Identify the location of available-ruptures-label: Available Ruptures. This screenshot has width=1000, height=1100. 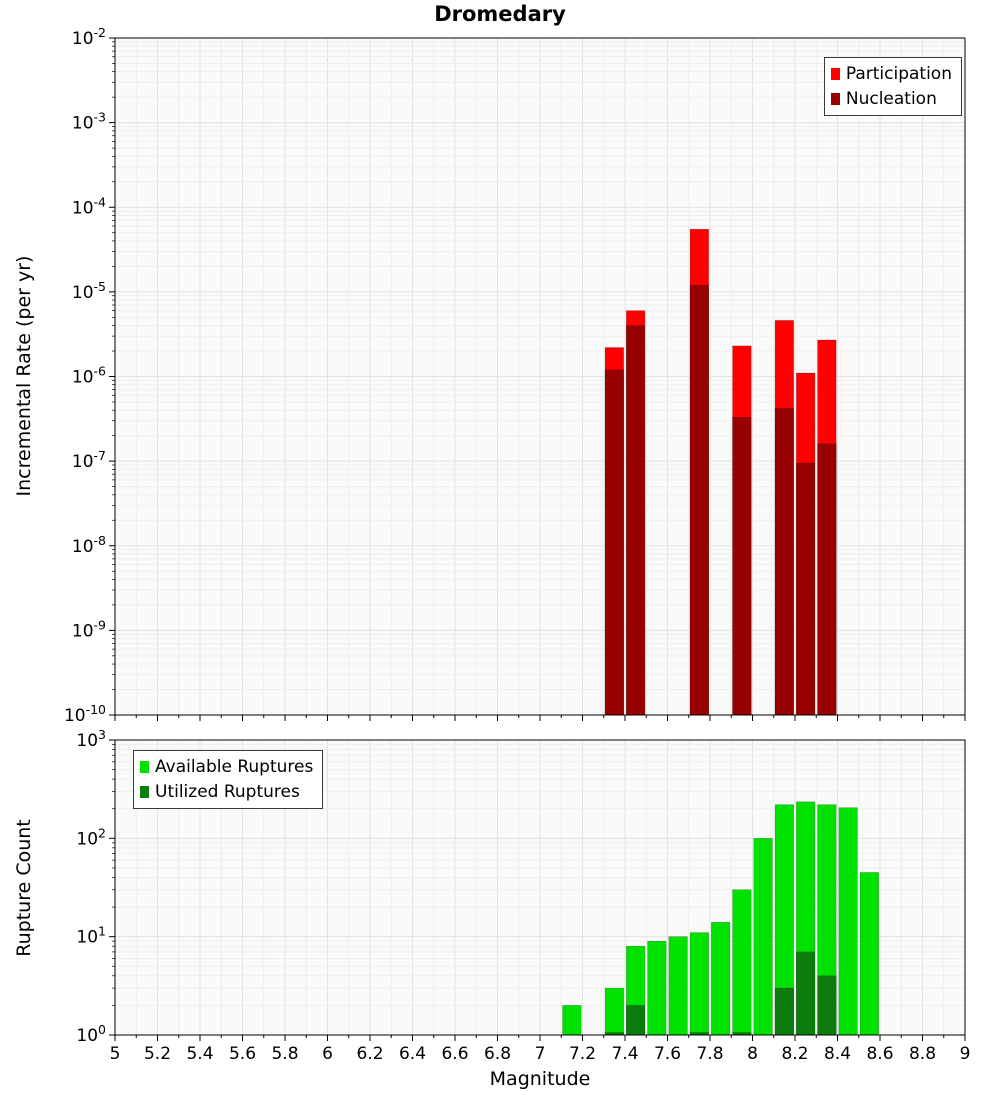
(234, 767).